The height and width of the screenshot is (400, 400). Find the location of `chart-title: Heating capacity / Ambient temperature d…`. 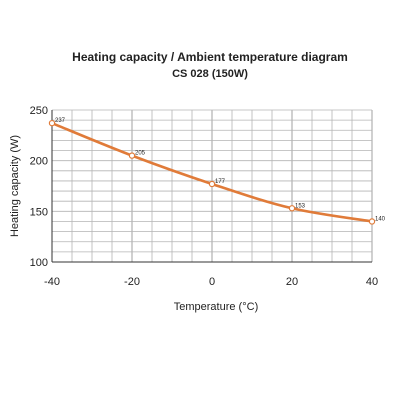

chart-title: Heating capacity / Ambient temperature d… is located at coordinates (210, 57).